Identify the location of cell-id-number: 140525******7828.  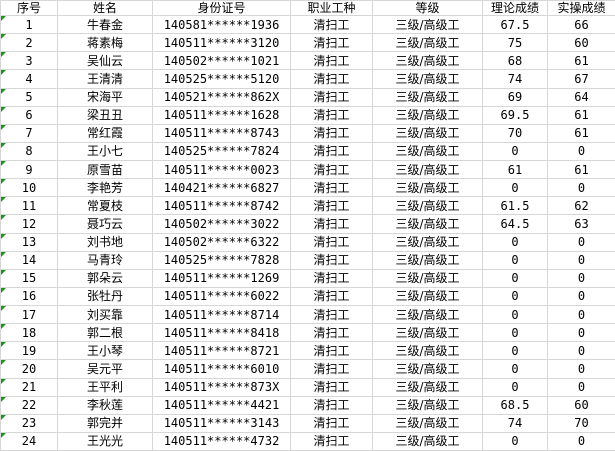
(221, 260).